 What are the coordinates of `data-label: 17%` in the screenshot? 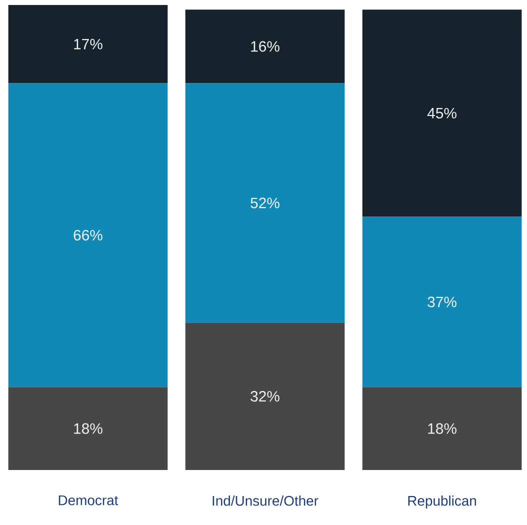 It's located at (88, 44).